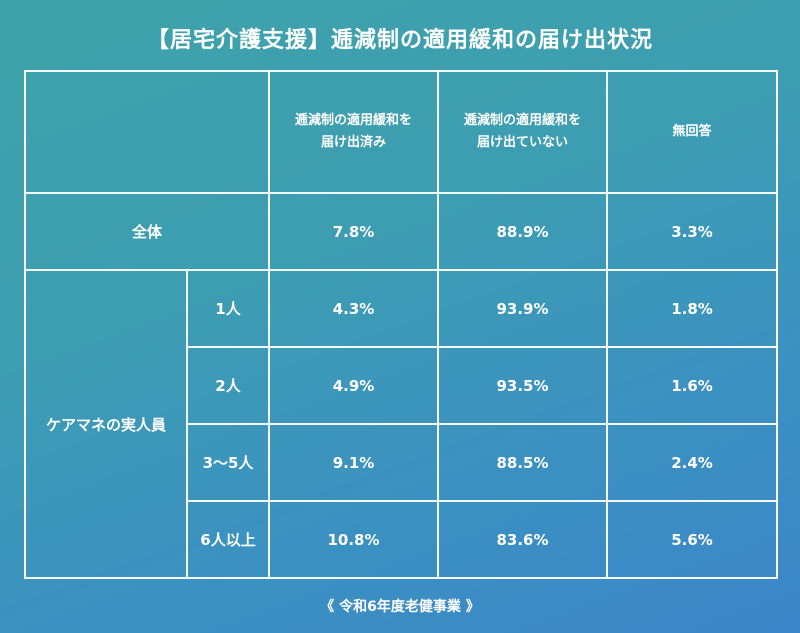 The height and width of the screenshot is (633, 800). What do you see at coordinates (692, 308) in the screenshot?
I see `cell-no-answer: 1.8%` at bounding box center [692, 308].